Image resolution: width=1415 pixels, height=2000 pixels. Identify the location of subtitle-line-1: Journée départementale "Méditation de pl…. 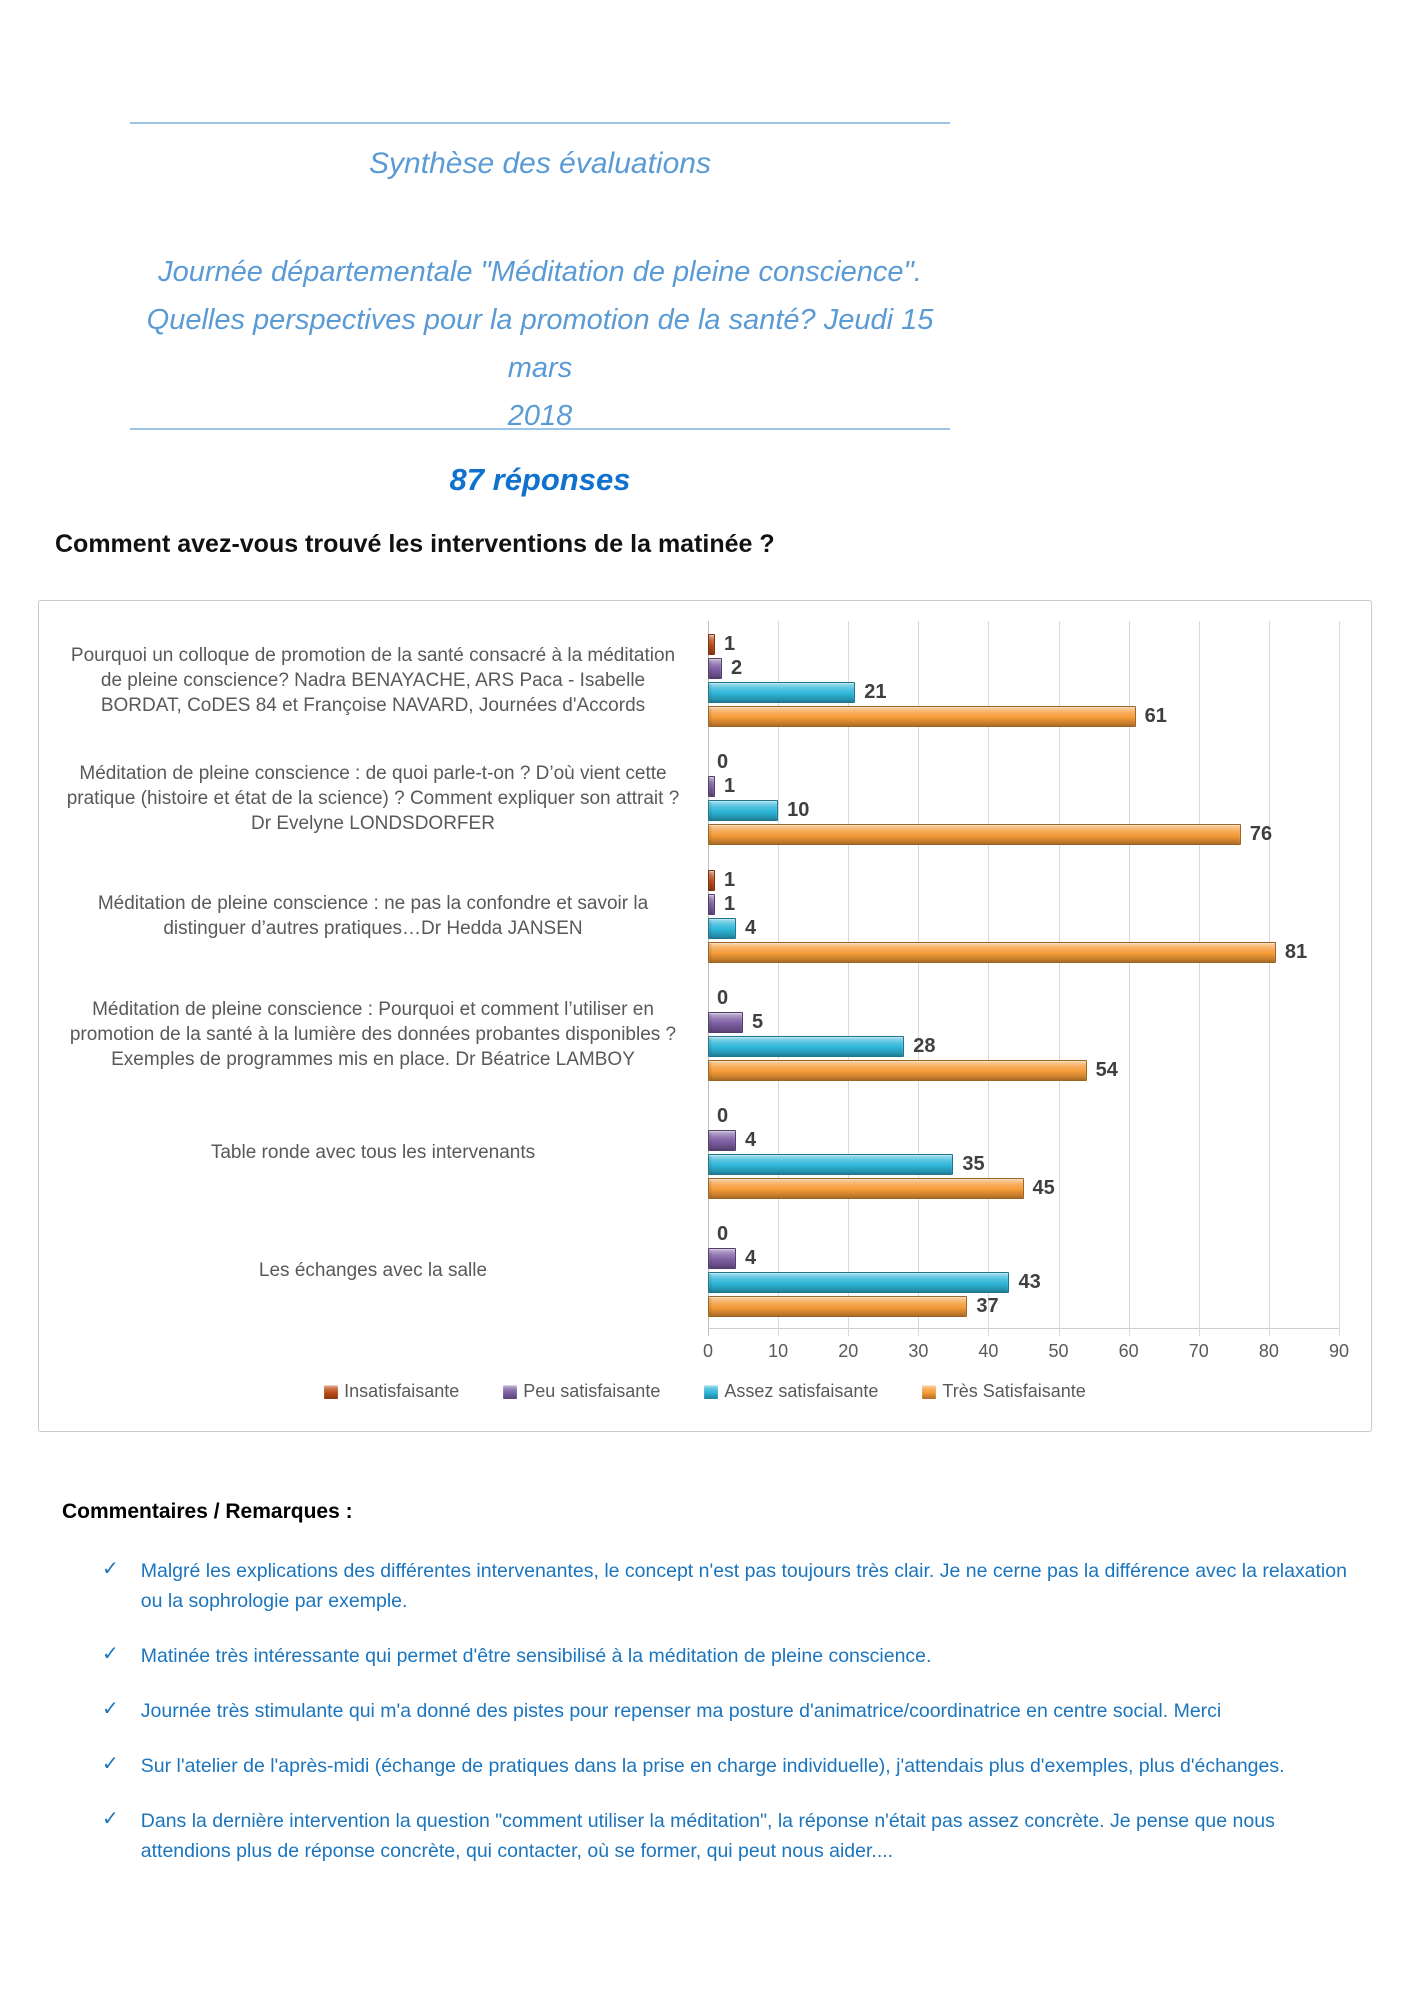
(540, 272).